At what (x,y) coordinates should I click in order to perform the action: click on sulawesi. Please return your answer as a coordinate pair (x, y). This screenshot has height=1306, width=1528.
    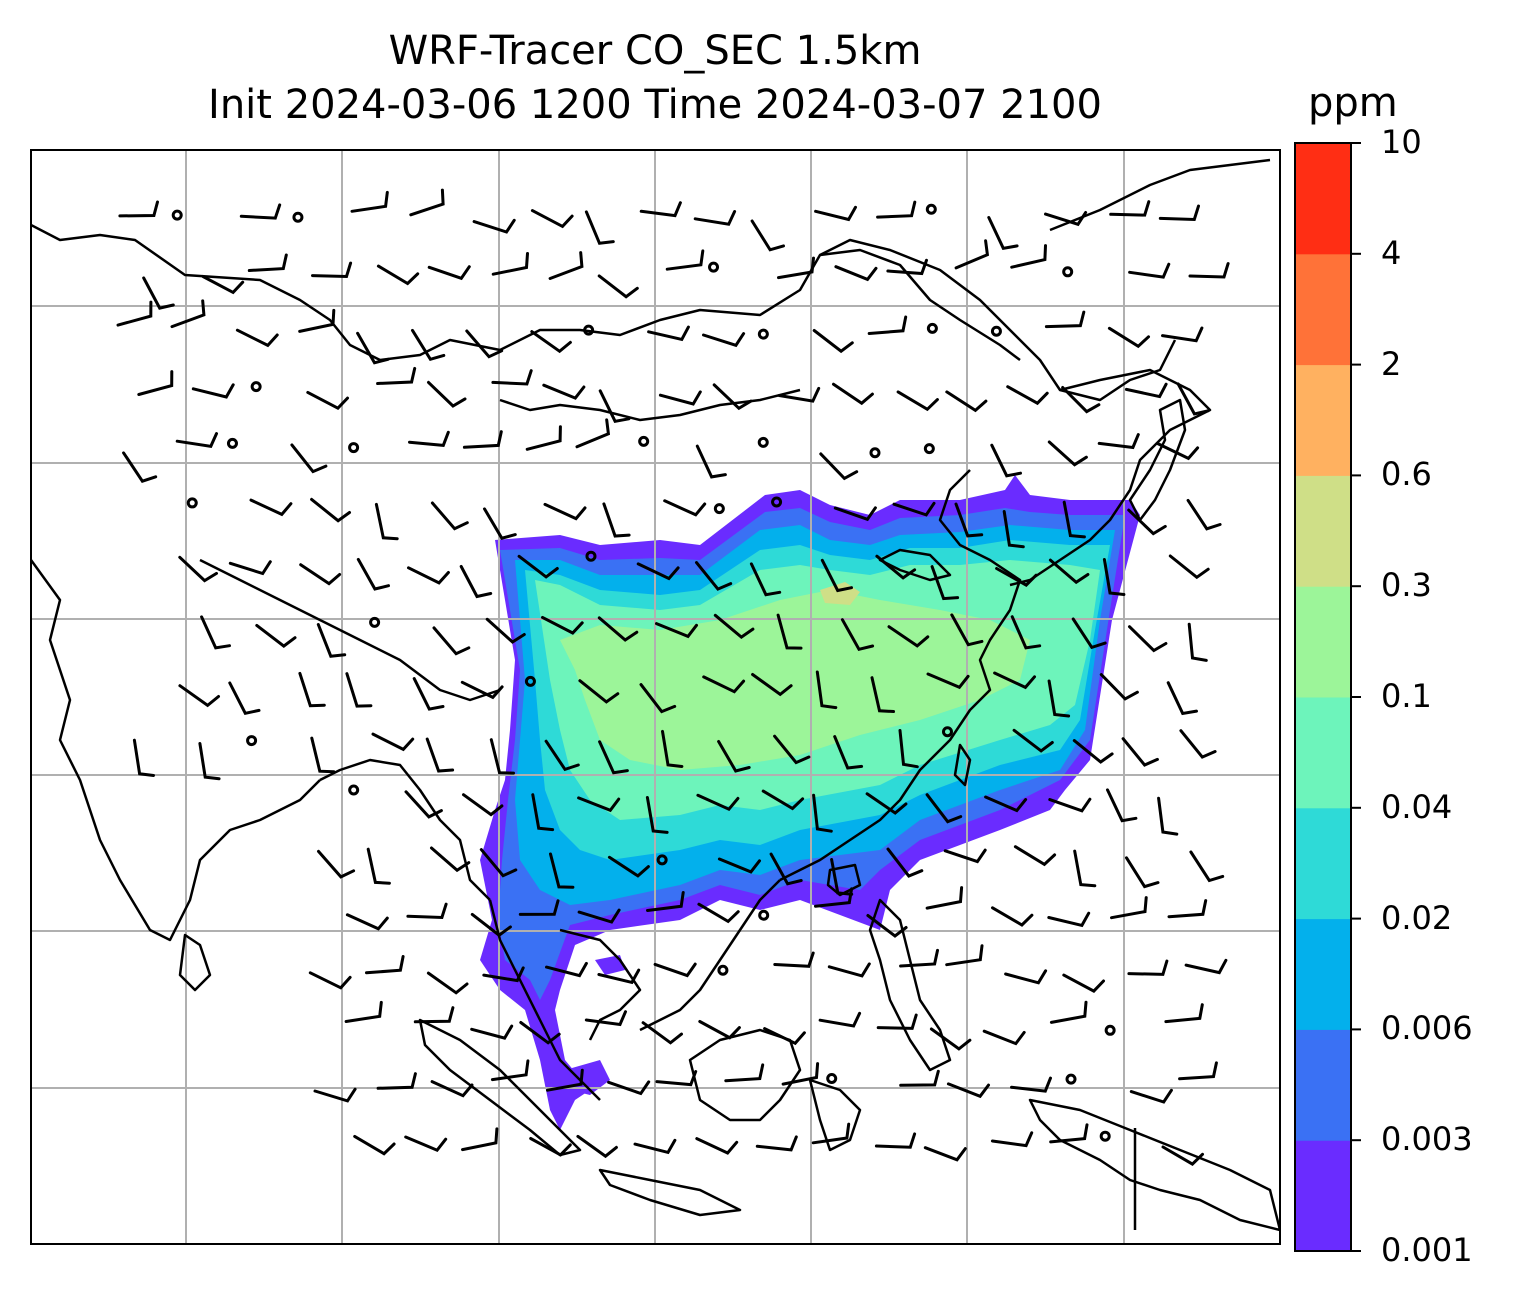
    Looking at the image, I should click on (835, 1115).